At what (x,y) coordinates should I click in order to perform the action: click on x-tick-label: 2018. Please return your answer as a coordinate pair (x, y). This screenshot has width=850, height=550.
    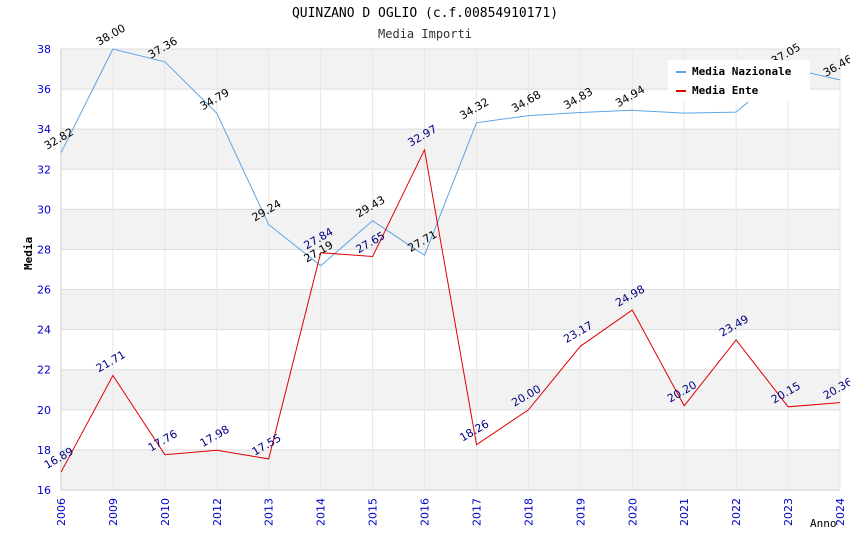
    Looking at the image, I should click on (528, 512).